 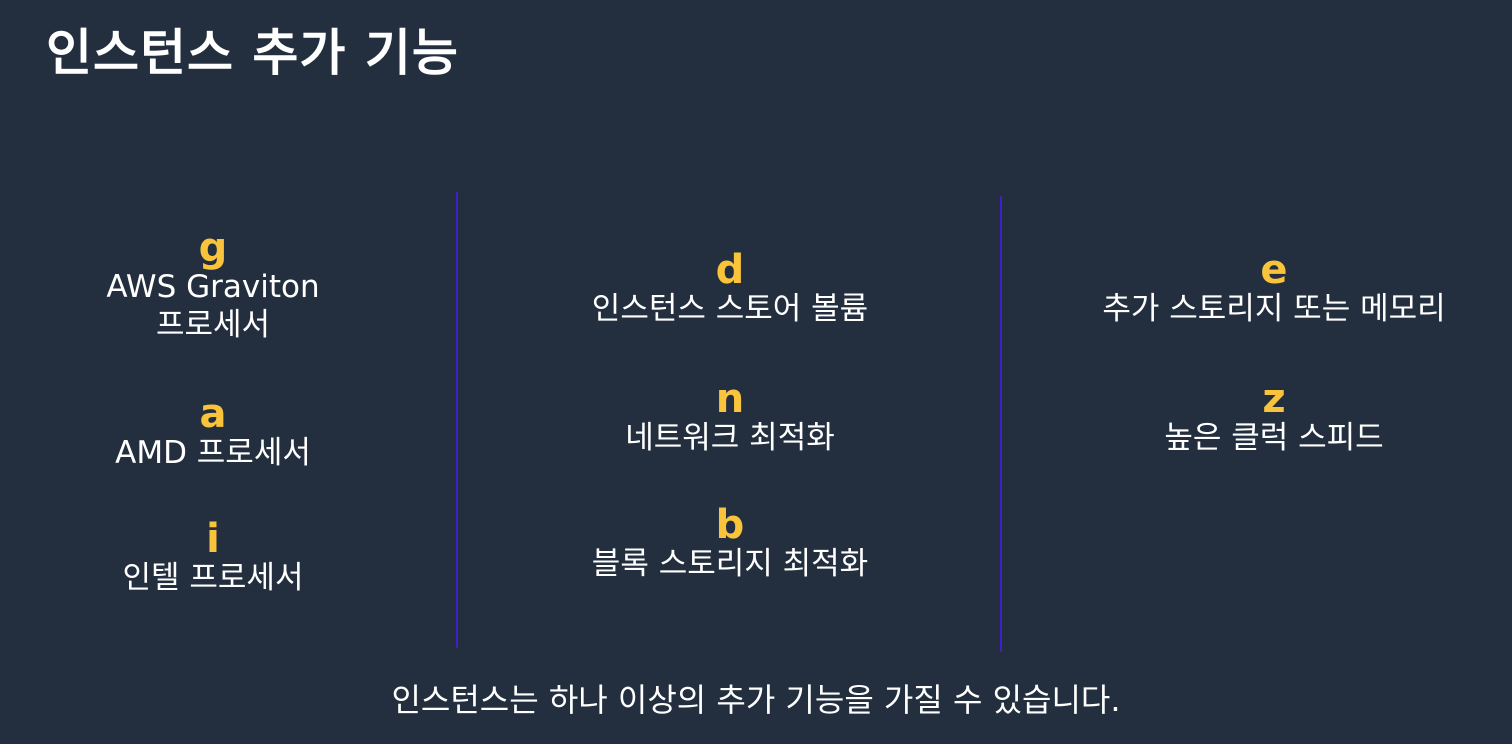 I want to click on feature-block-storage-optimized: b 블록 스토리지 최적화, so click(x=730, y=544).